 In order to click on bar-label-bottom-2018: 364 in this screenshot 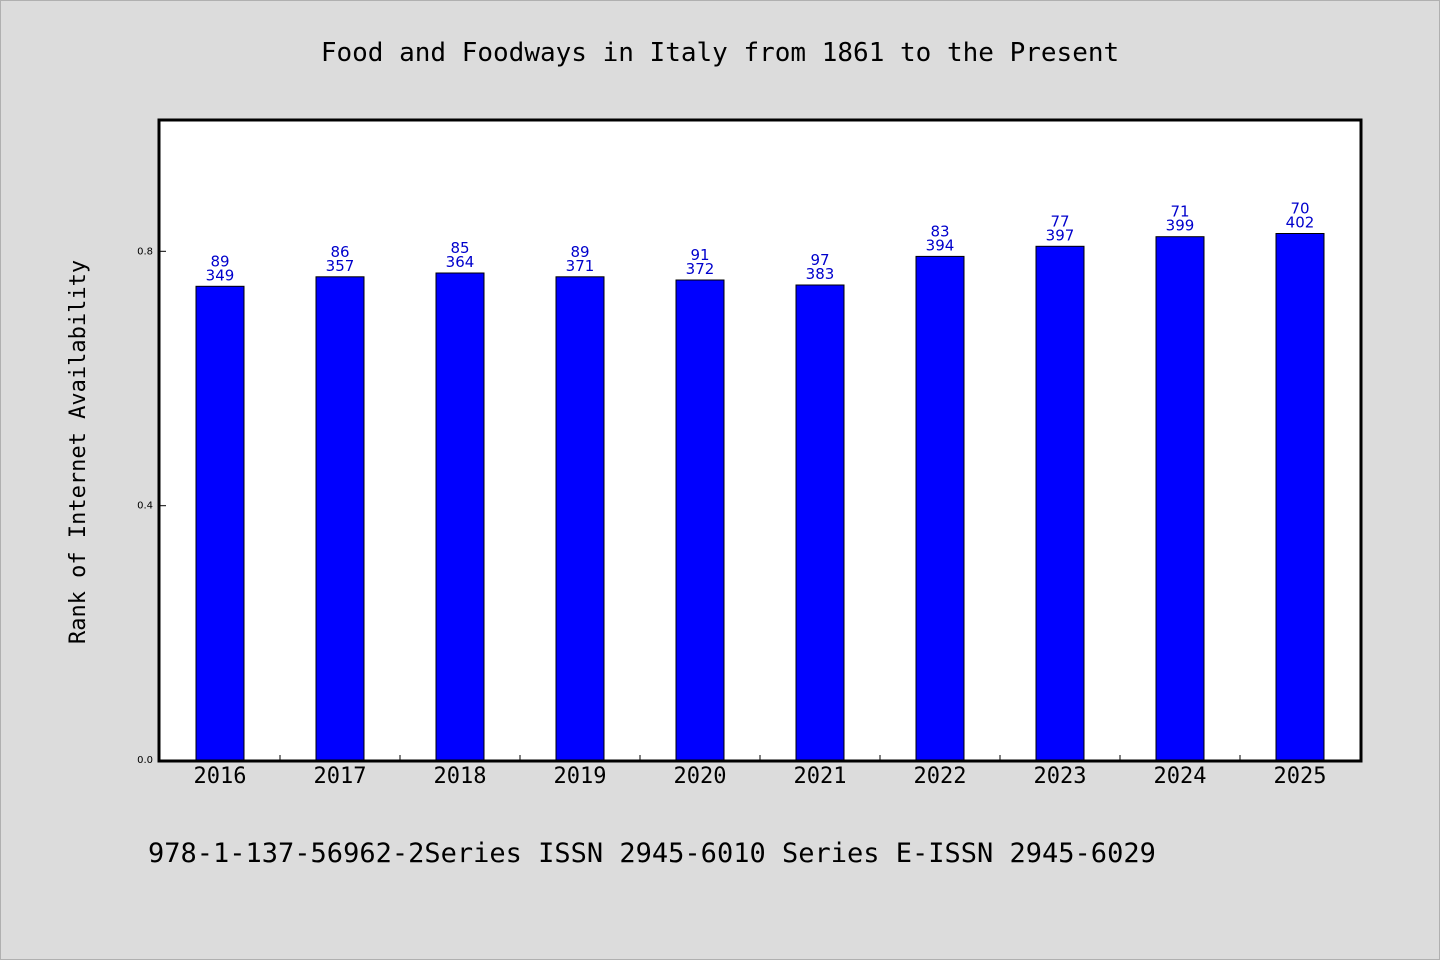, I will do `click(460, 262)`.